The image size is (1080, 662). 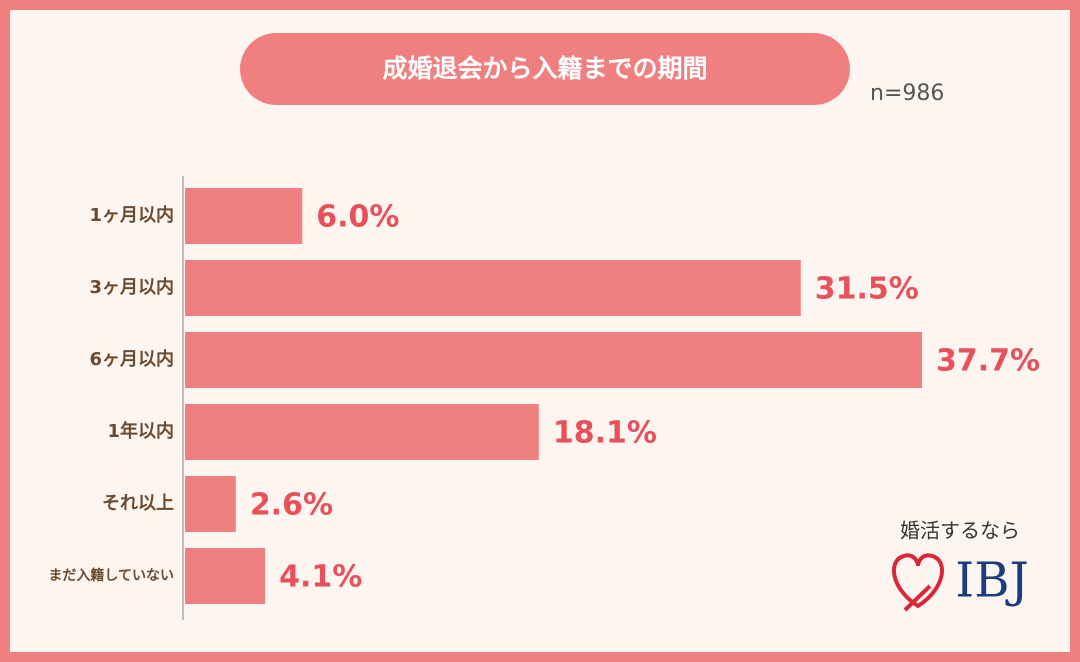 I want to click on value-label: 37.7%, so click(x=988, y=361).